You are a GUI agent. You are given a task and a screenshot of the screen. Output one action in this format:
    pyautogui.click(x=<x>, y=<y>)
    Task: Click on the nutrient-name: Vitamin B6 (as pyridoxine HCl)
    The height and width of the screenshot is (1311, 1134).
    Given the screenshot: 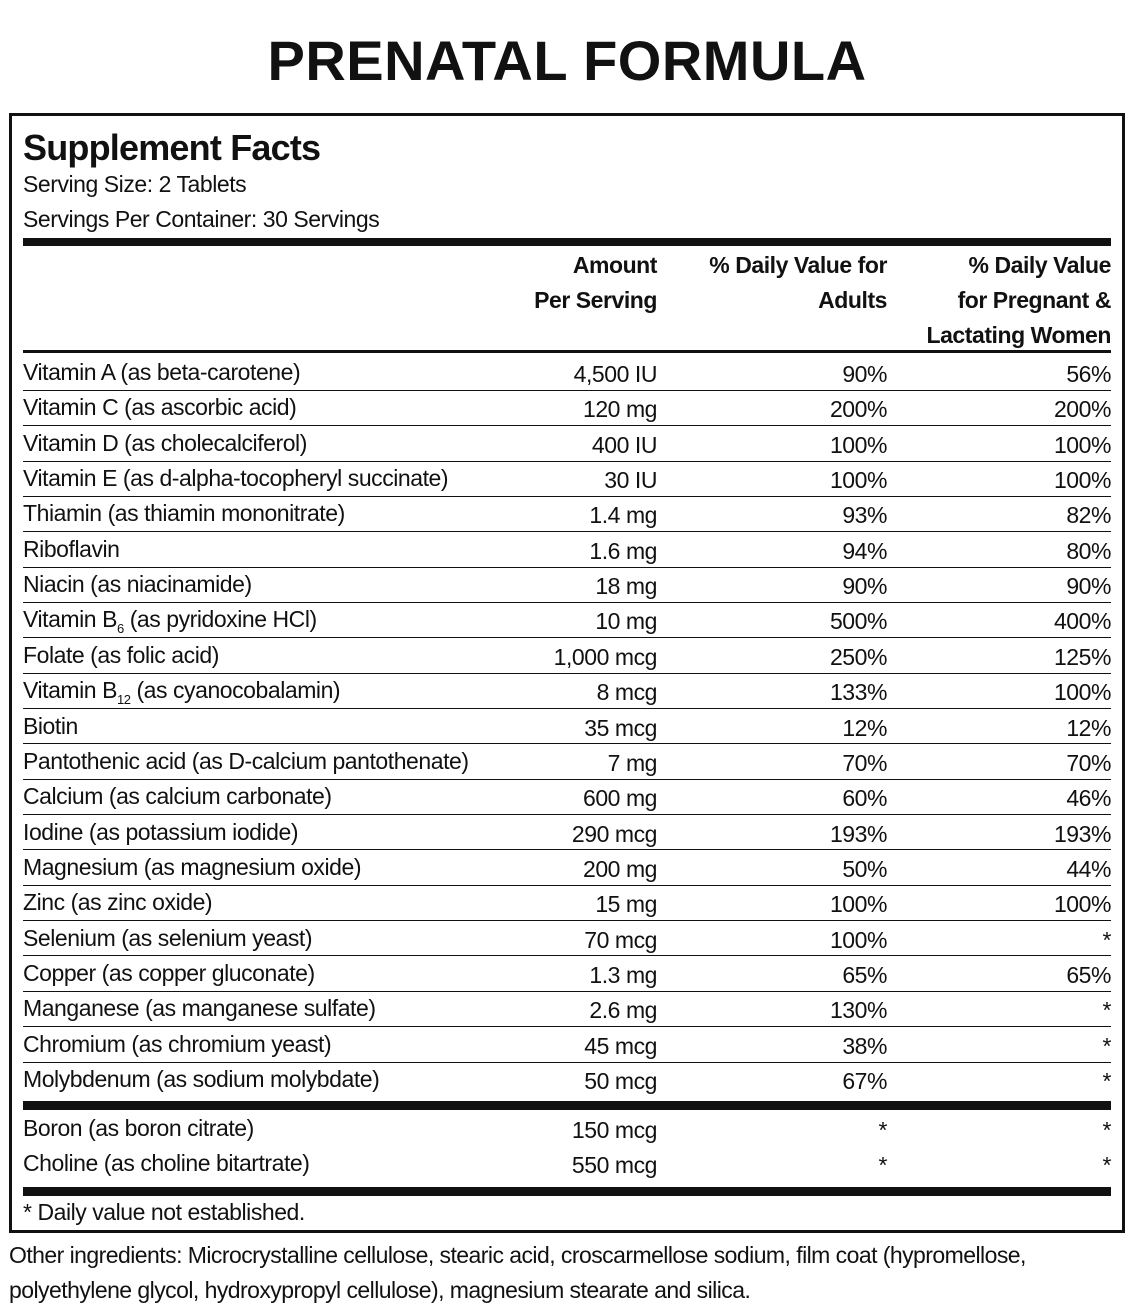 What is the action you would take?
    pyautogui.click(x=170, y=619)
    